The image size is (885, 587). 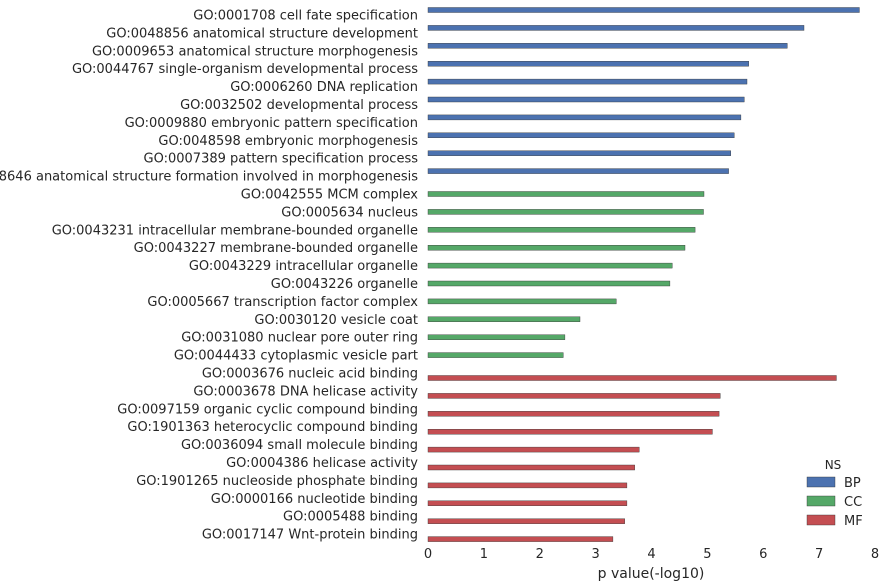 What do you see at coordinates (288, 141) in the screenshot?
I see `category-label: GO:0048598 embryonic morphogenesis` at bounding box center [288, 141].